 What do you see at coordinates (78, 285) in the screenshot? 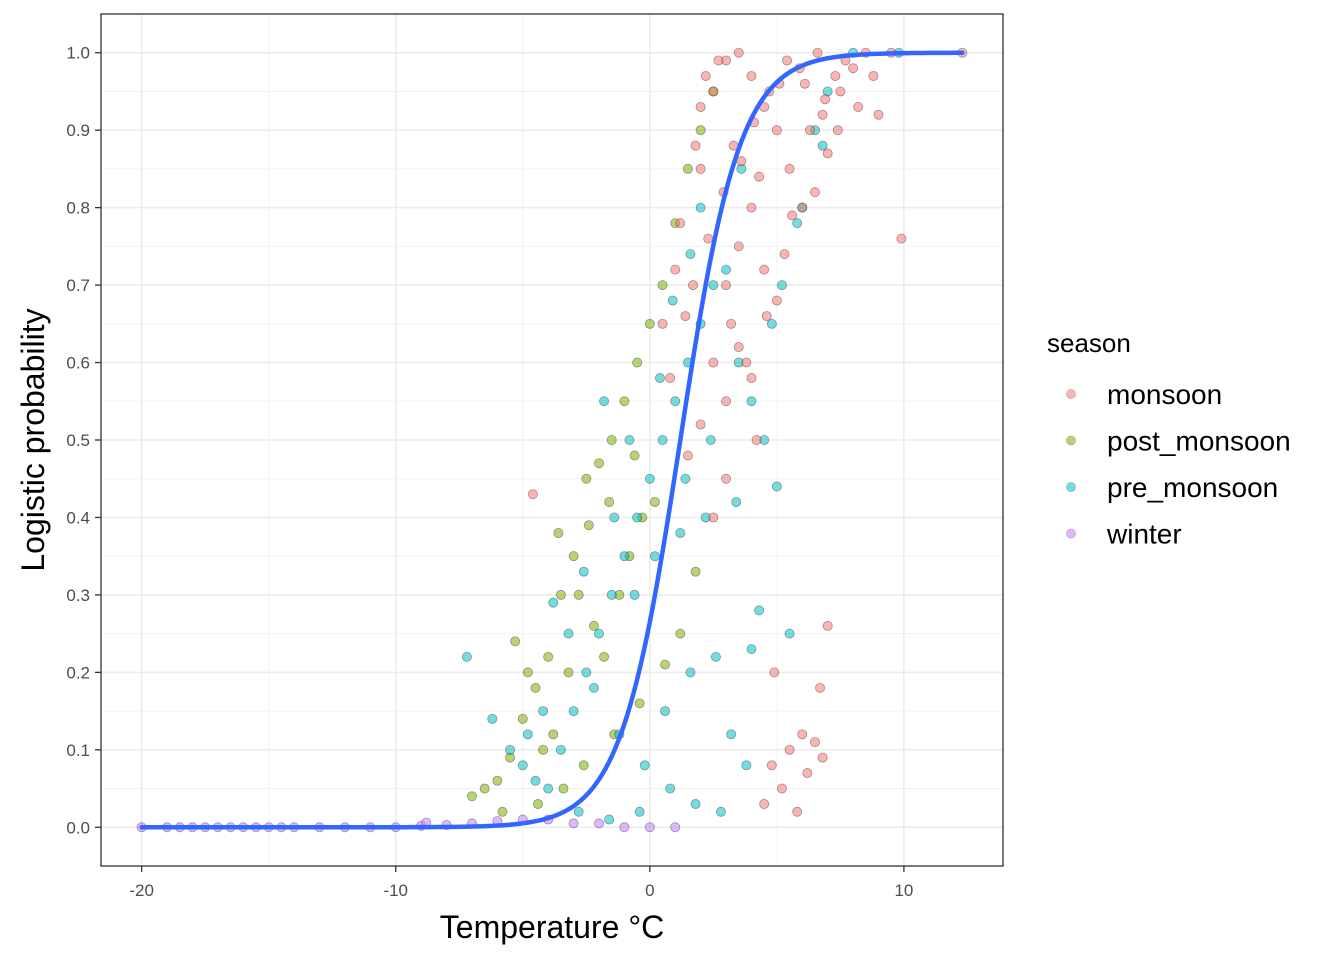
I see `y-tick-label: 0.7` at bounding box center [78, 285].